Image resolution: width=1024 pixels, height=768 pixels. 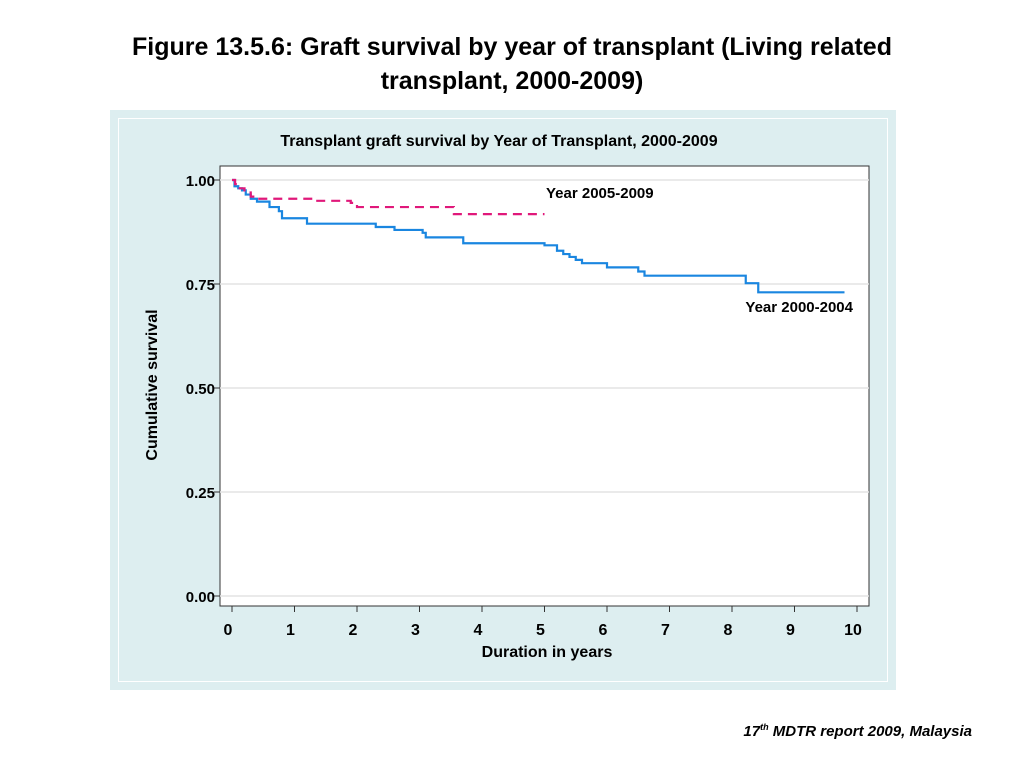 What do you see at coordinates (290, 630) in the screenshot?
I see `x-tick-label-1: 1` at bounding box center [290, 630].